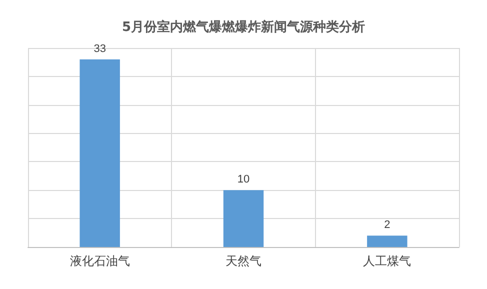 The image size is (487, 289). What do you see at coordinates (387, 225) in the screenshot?
I see `data-label: 2` at bounding box center [387, 225].